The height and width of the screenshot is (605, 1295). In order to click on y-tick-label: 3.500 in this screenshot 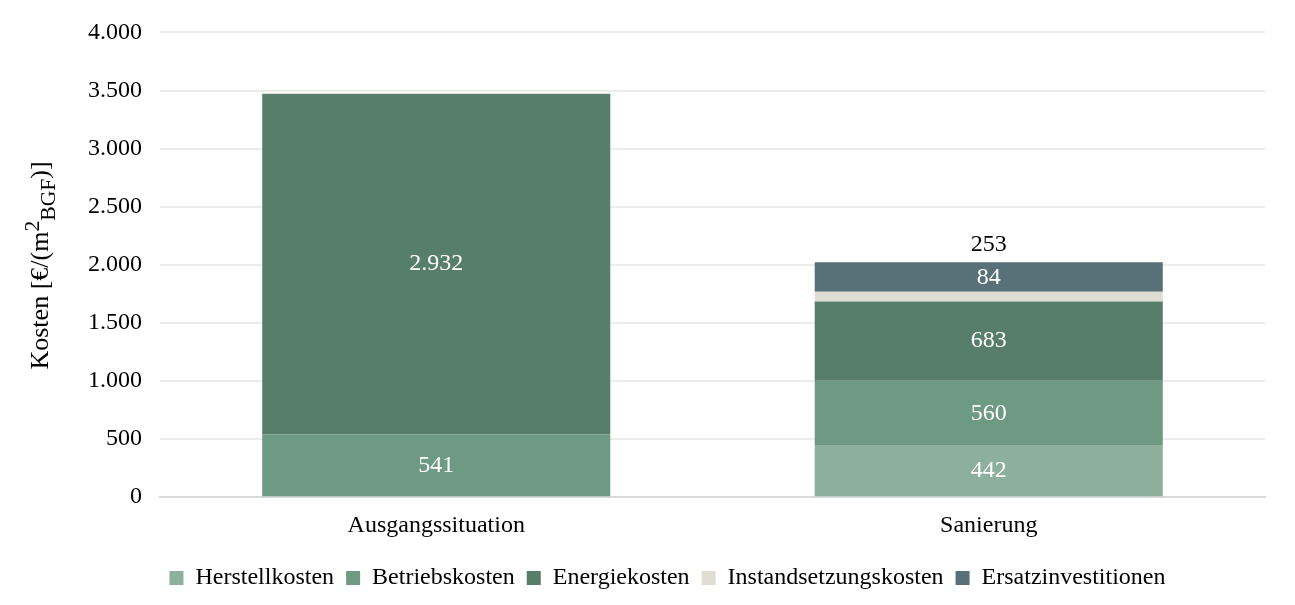, I will do `click(115, 88)`.